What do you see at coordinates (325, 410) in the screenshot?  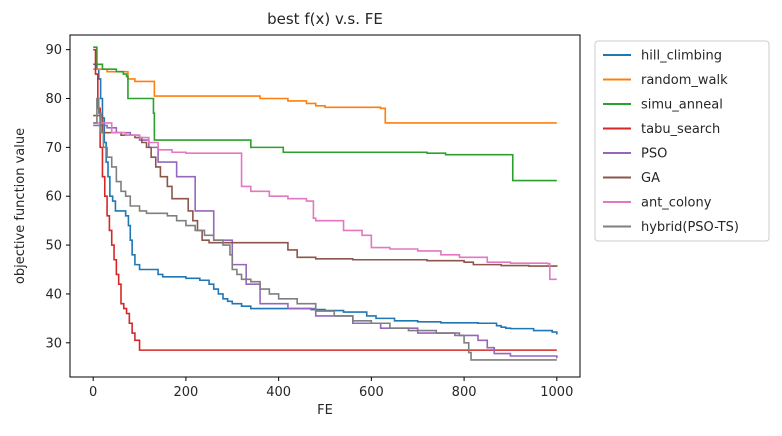 I see `x-axis-title: FE` at bounding box center [325, 410].